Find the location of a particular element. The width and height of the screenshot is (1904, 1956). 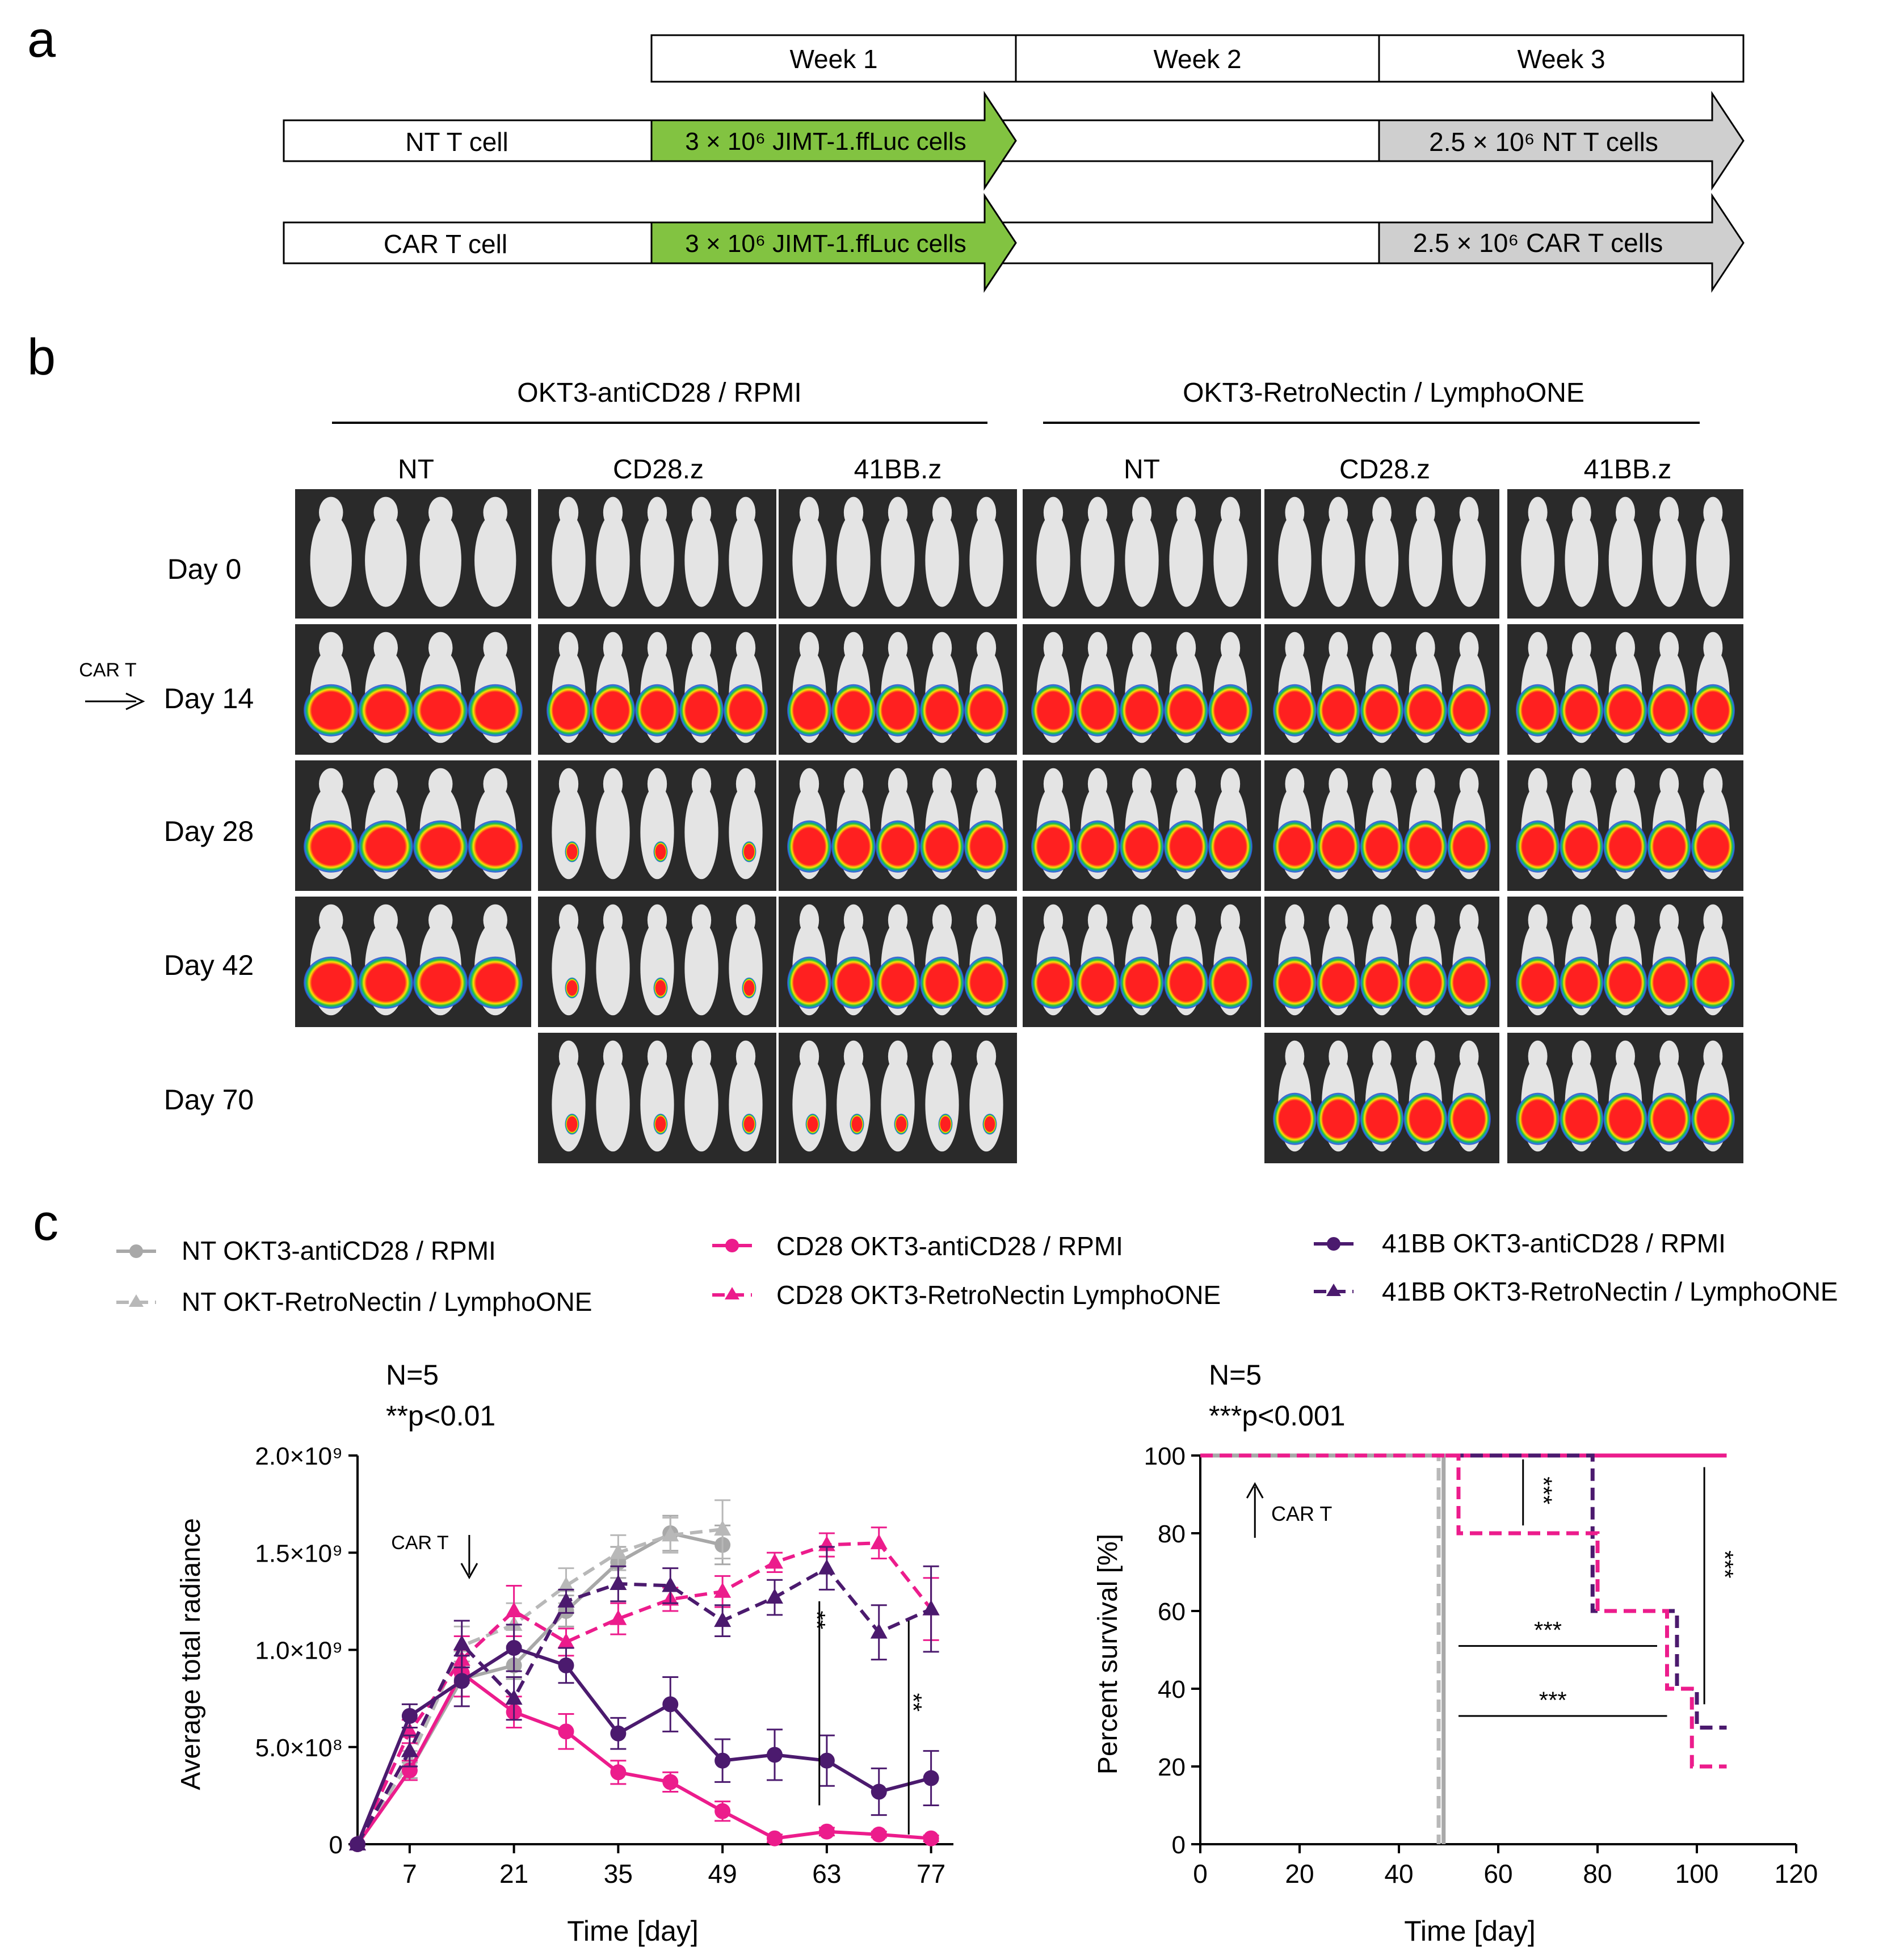

x-tick-label: 63 is located at coordinates (826, 1873).